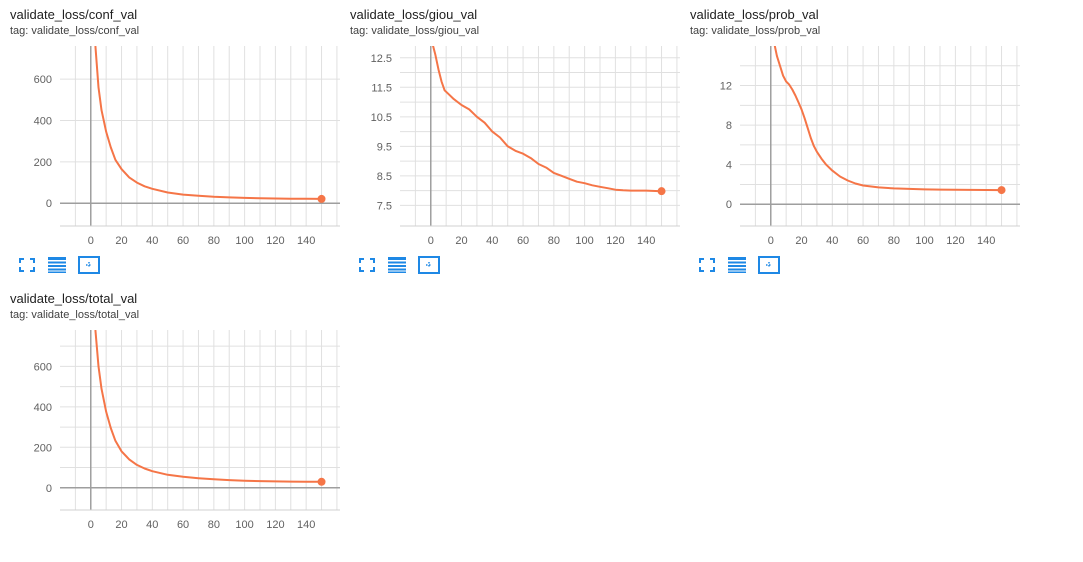 This screenshot has width=1083, height=562. What do you see at coordinates (415, 31) in the screenshot?
I see `chart-tag: tag: validate_loss/giou_val` at bounding box center [415, 31].